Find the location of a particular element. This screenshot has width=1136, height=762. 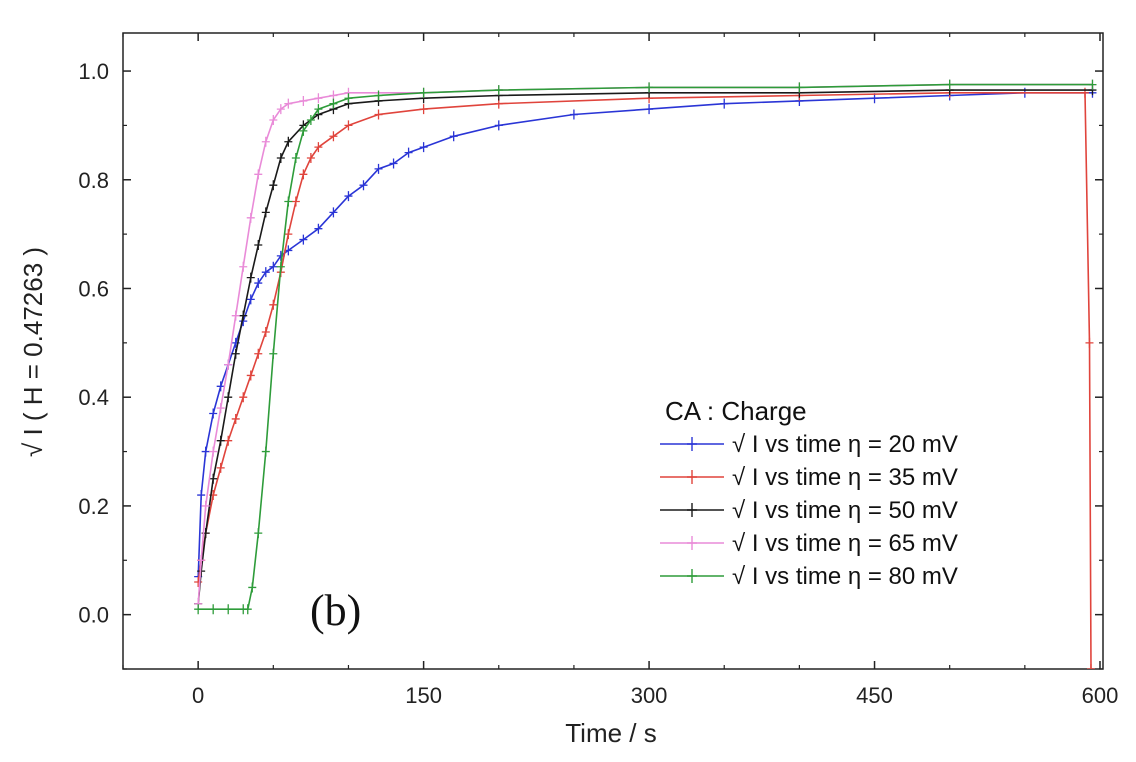

x-tick-label-0: 0 is located at coordinates (198, 695).